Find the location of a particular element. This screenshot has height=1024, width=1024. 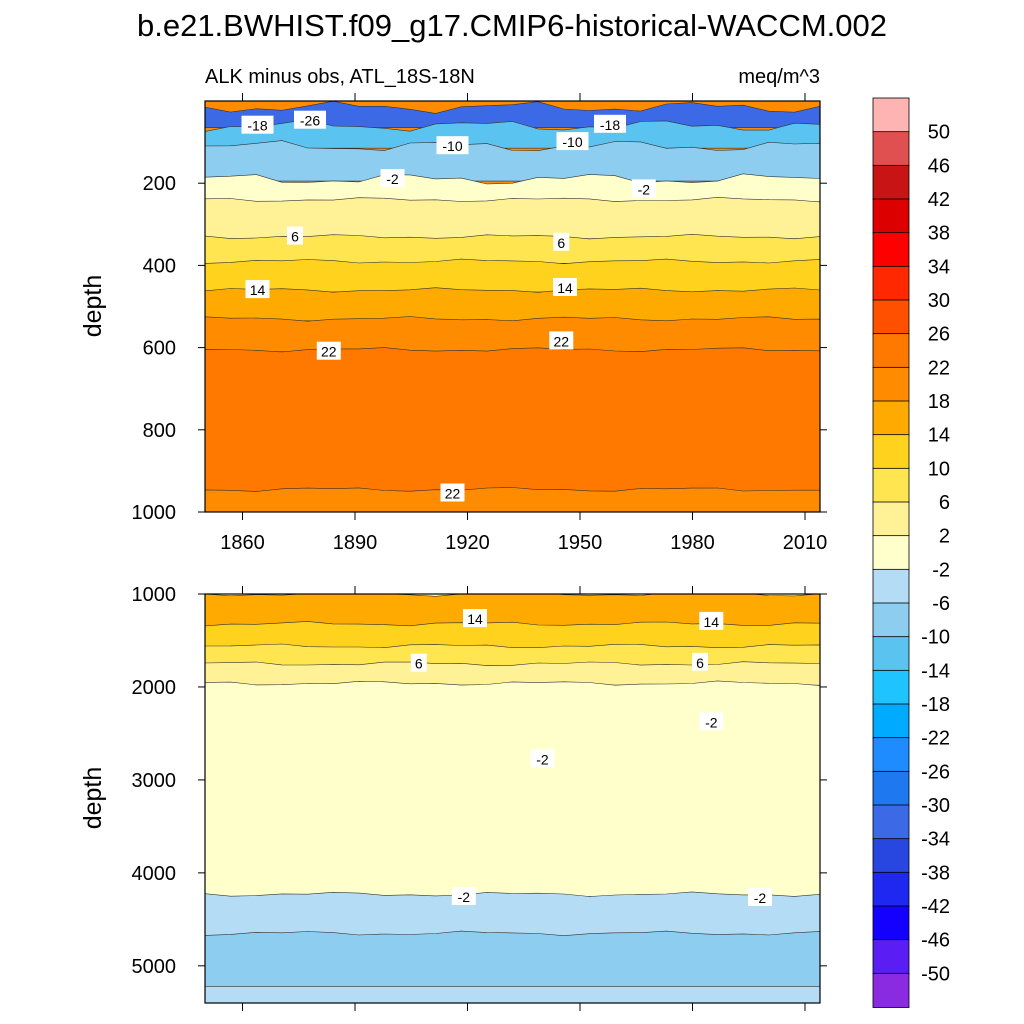

colorbar-label: -14 is located at coordinates (935, 671).